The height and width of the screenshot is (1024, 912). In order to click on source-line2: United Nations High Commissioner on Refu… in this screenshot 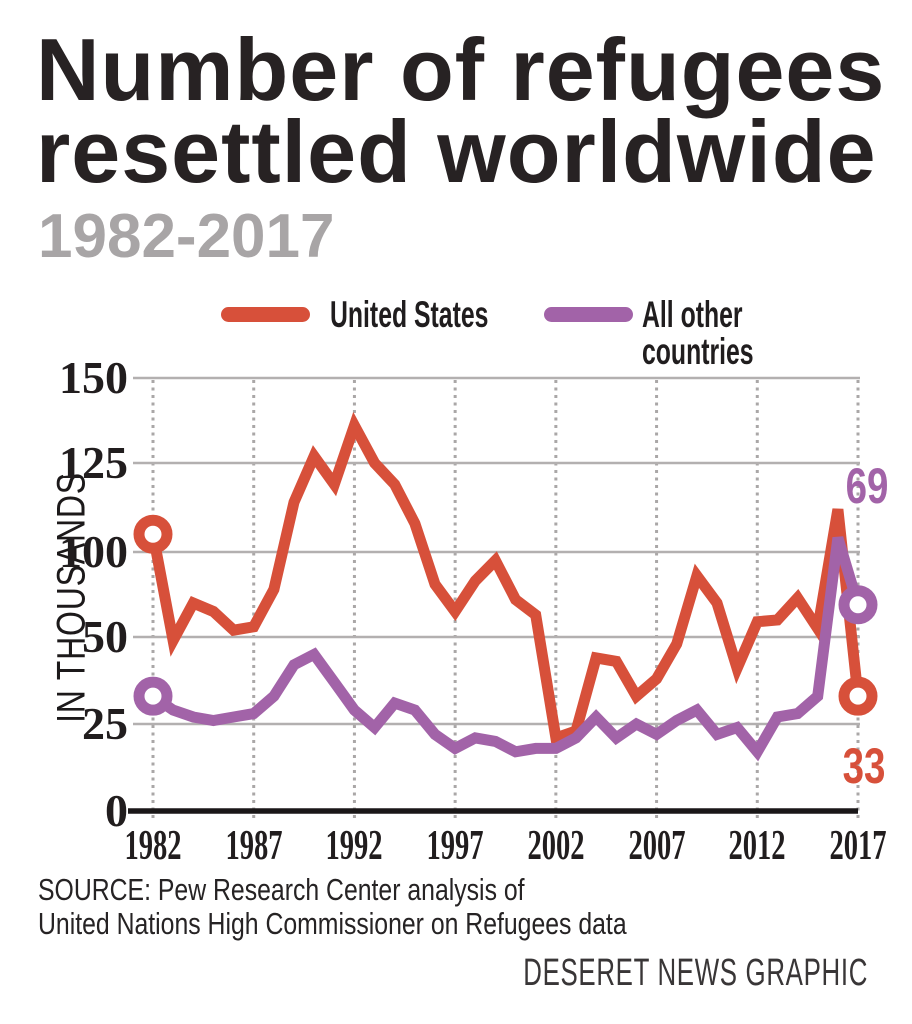, I will do `click(332, 923)`.